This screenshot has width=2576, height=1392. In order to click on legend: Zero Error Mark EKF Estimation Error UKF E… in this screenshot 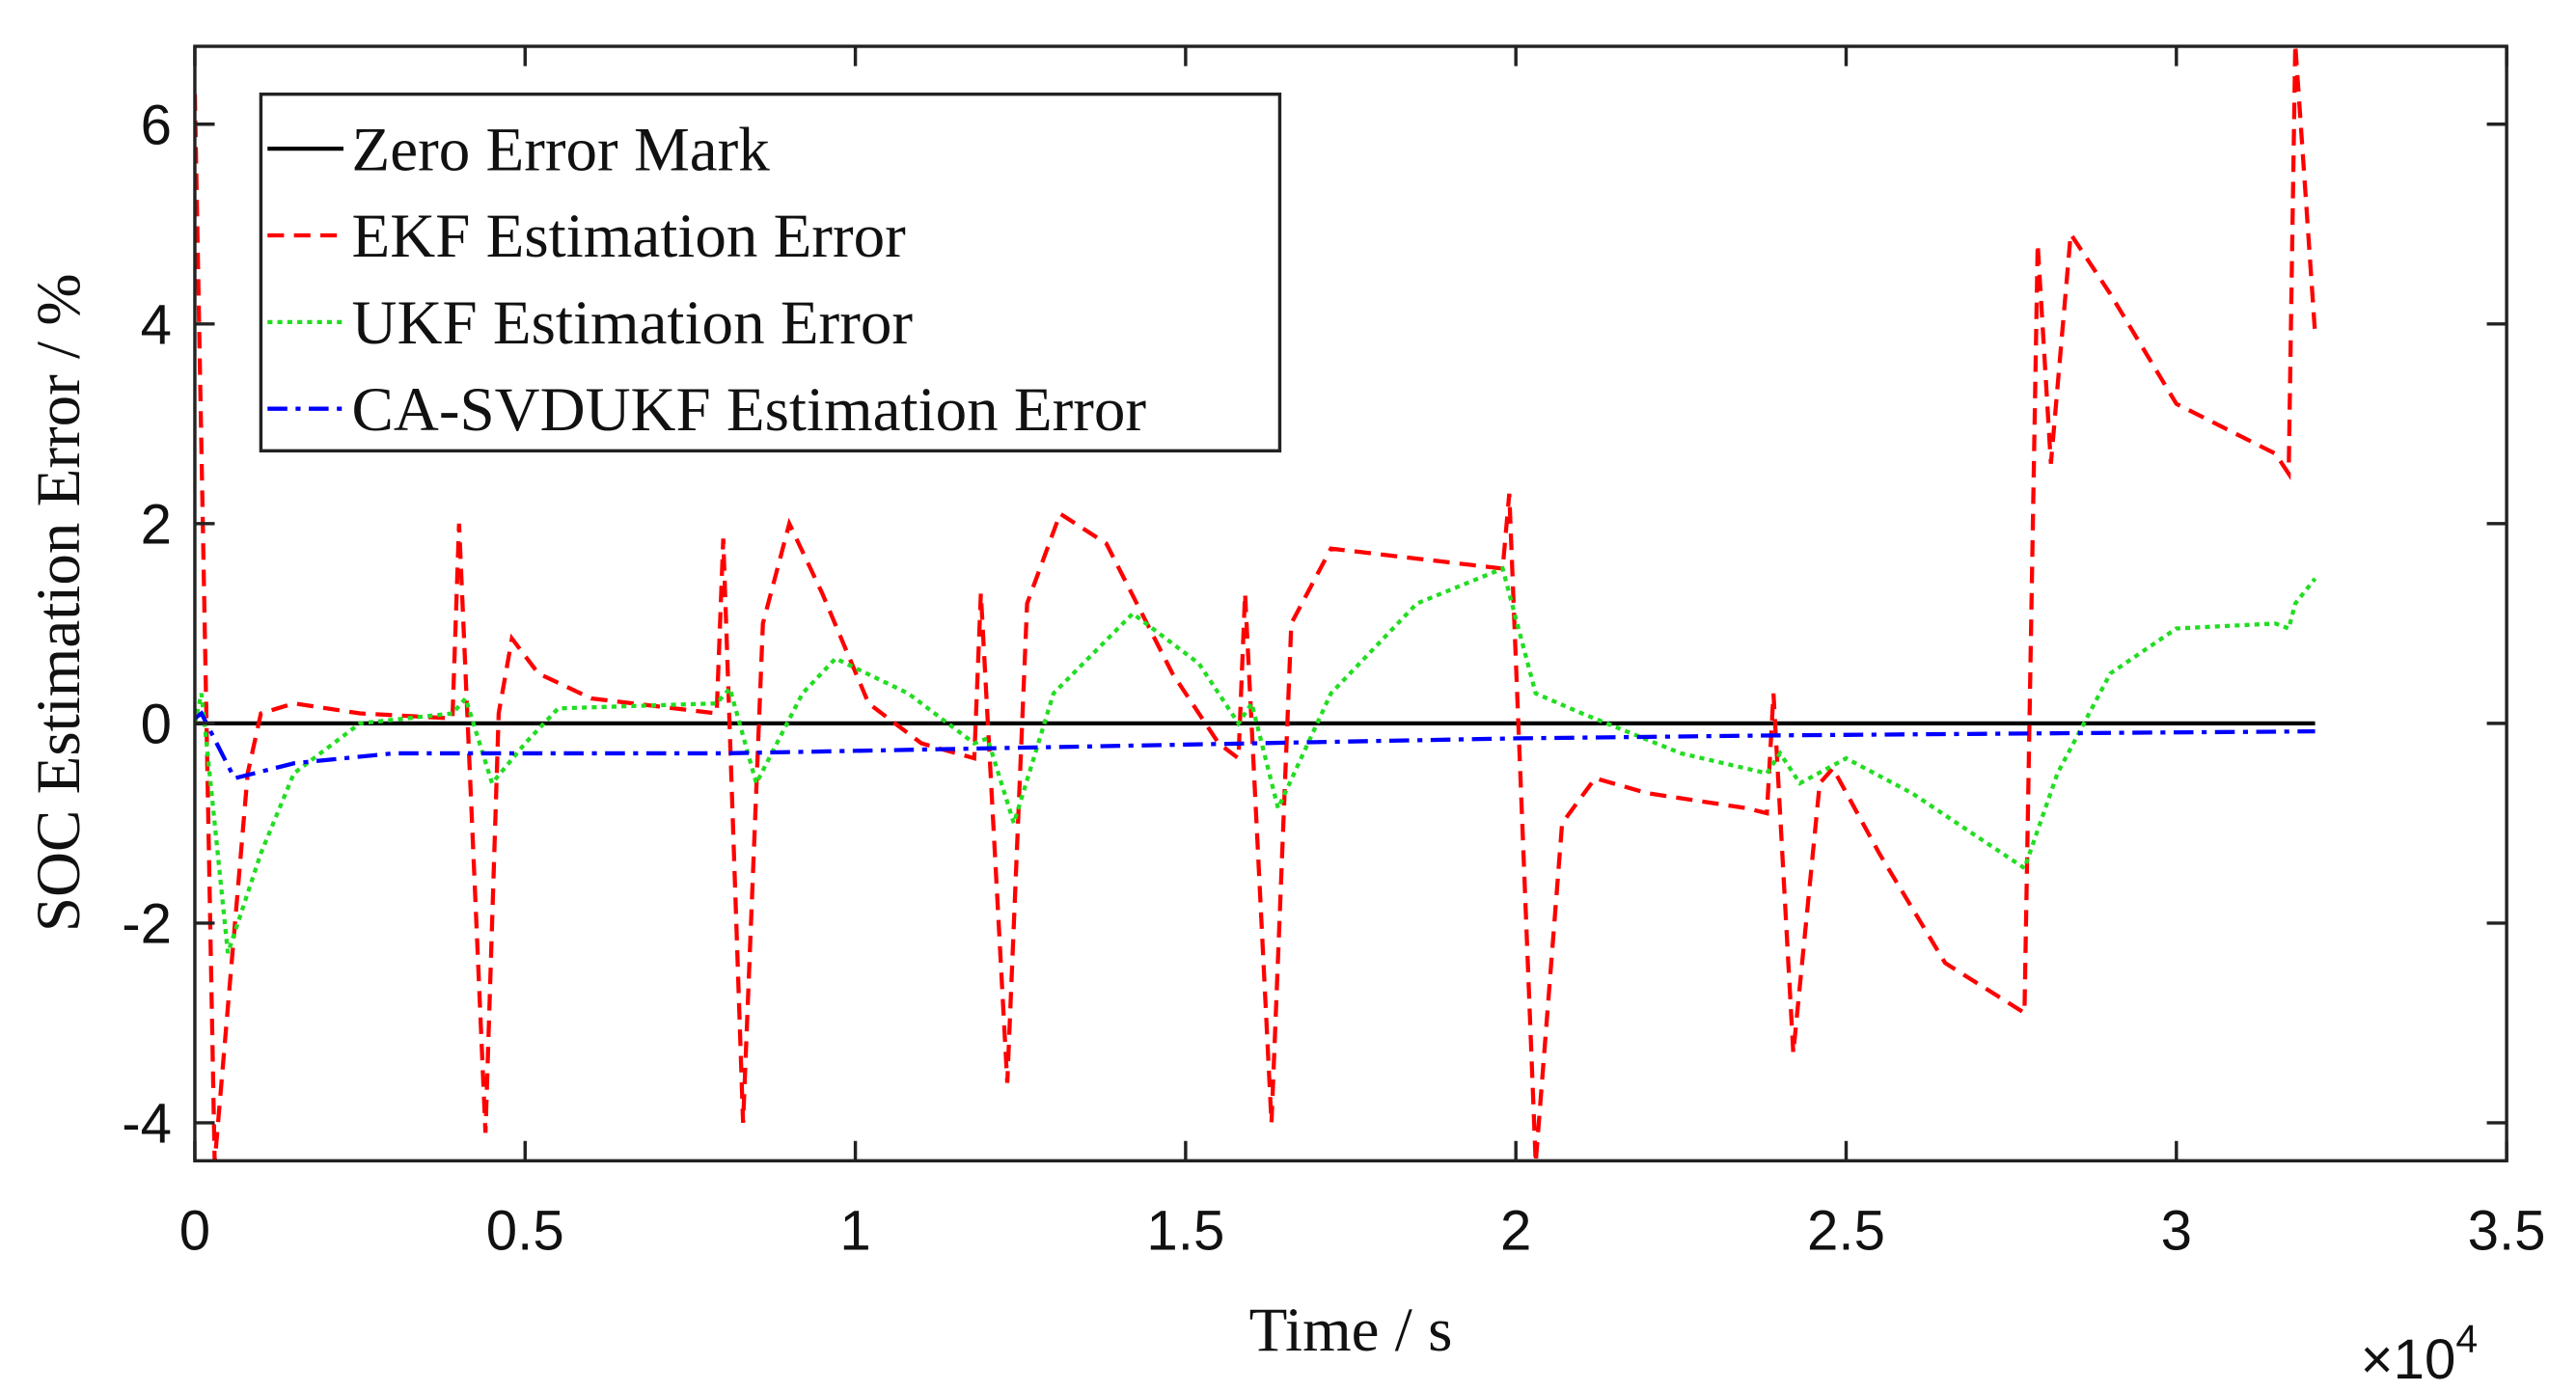, I will do `click(770, 272)`.